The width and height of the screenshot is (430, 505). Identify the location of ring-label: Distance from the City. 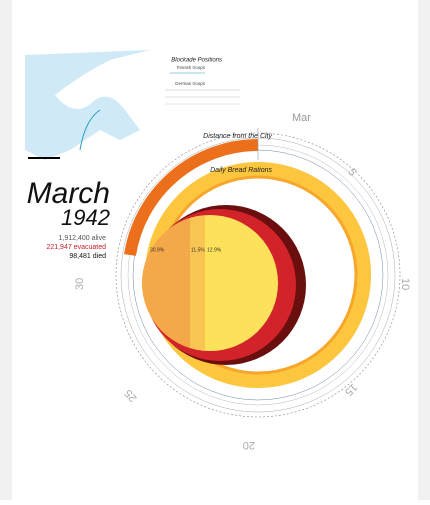
(237, 136).